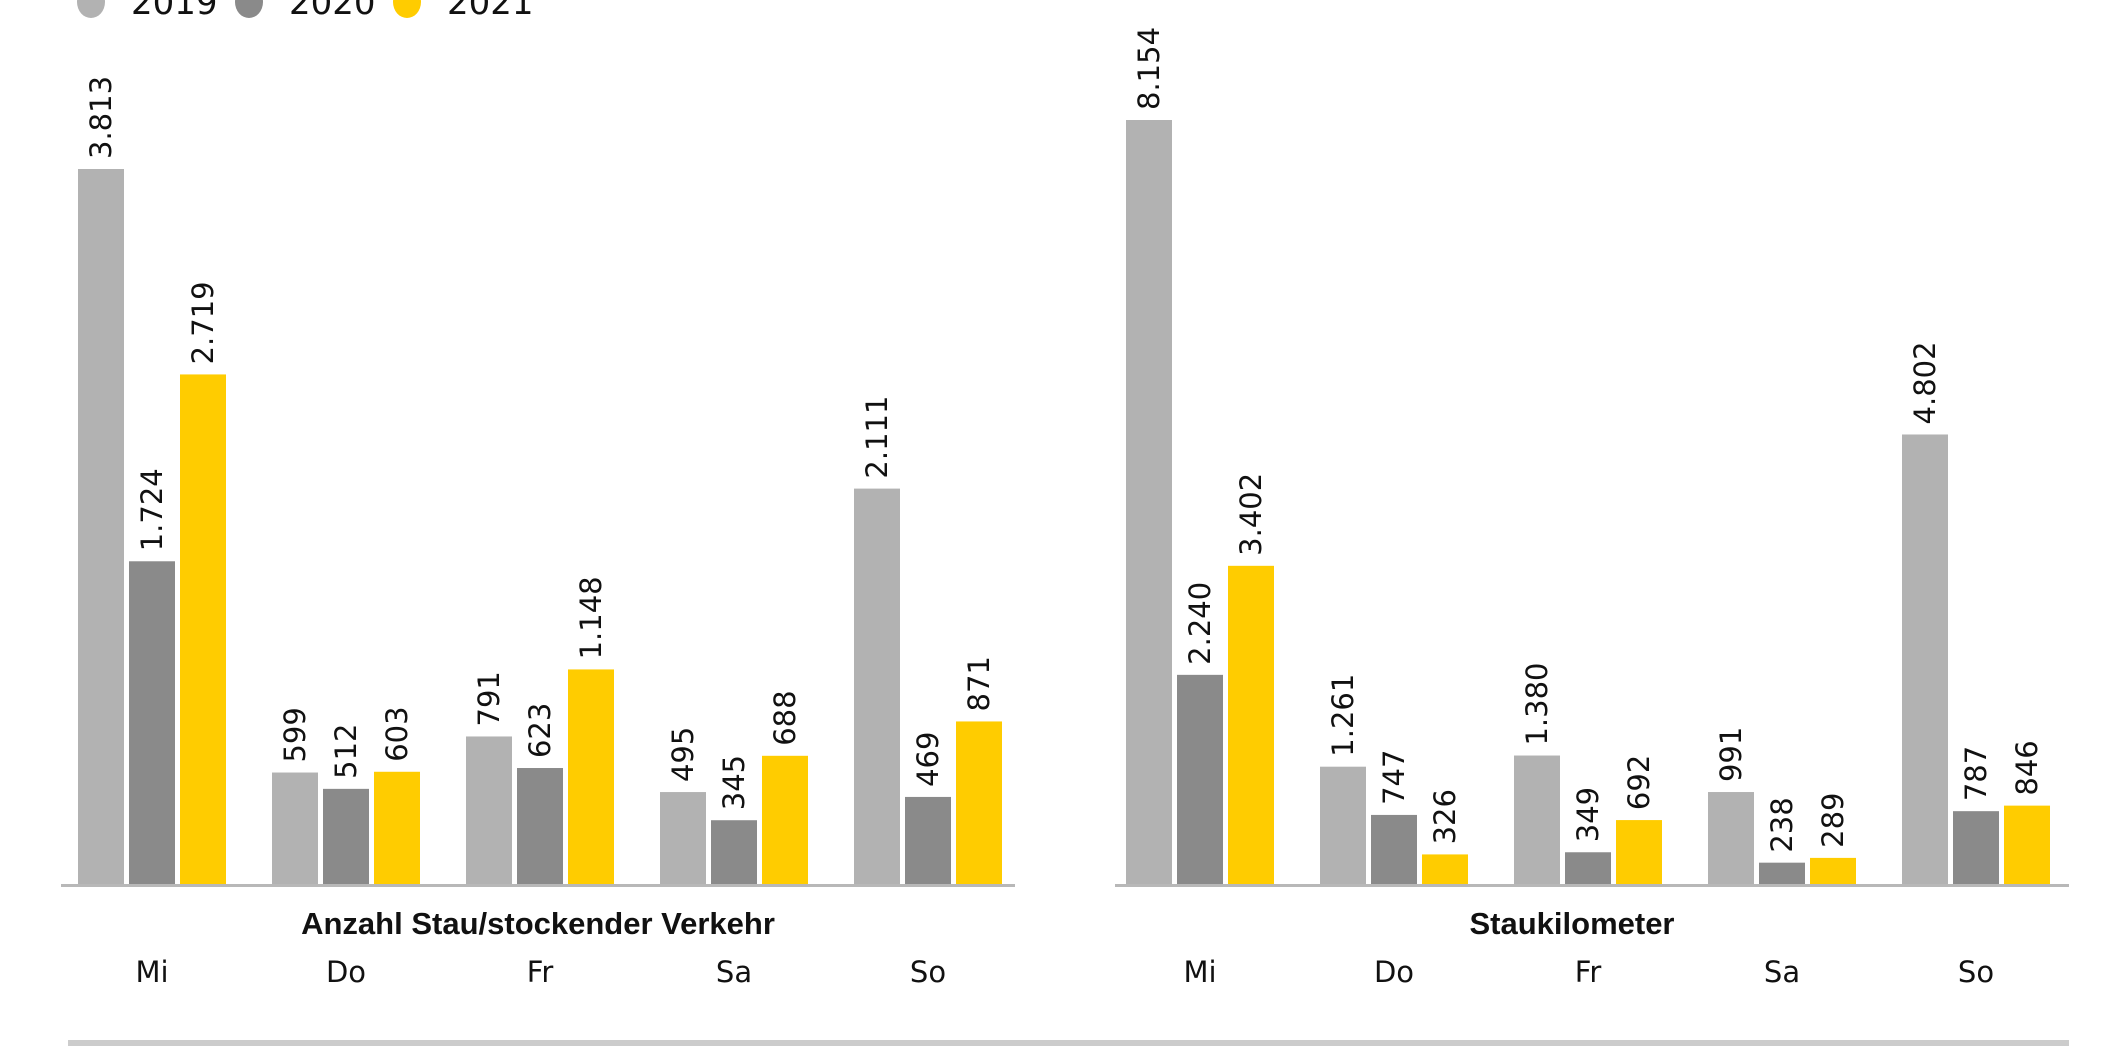  Describe the element at coordinates (1571, 923) in the screenshot. I see `chart-title: Staukilometer` at that location.